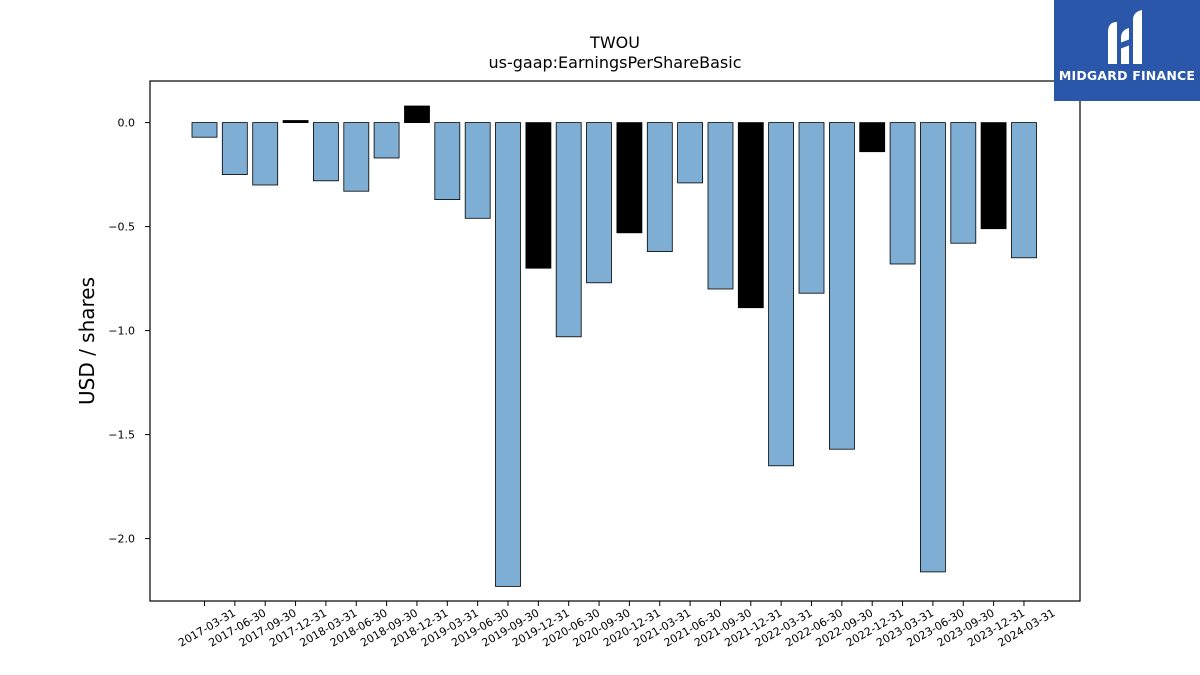 Image resolution: width=1200 pixels, height=675 pixels. What do you see at coordinates (127, 123) in the screenshot?
I see `y-tick-label: 0.0` at bounding box center [127, 123].